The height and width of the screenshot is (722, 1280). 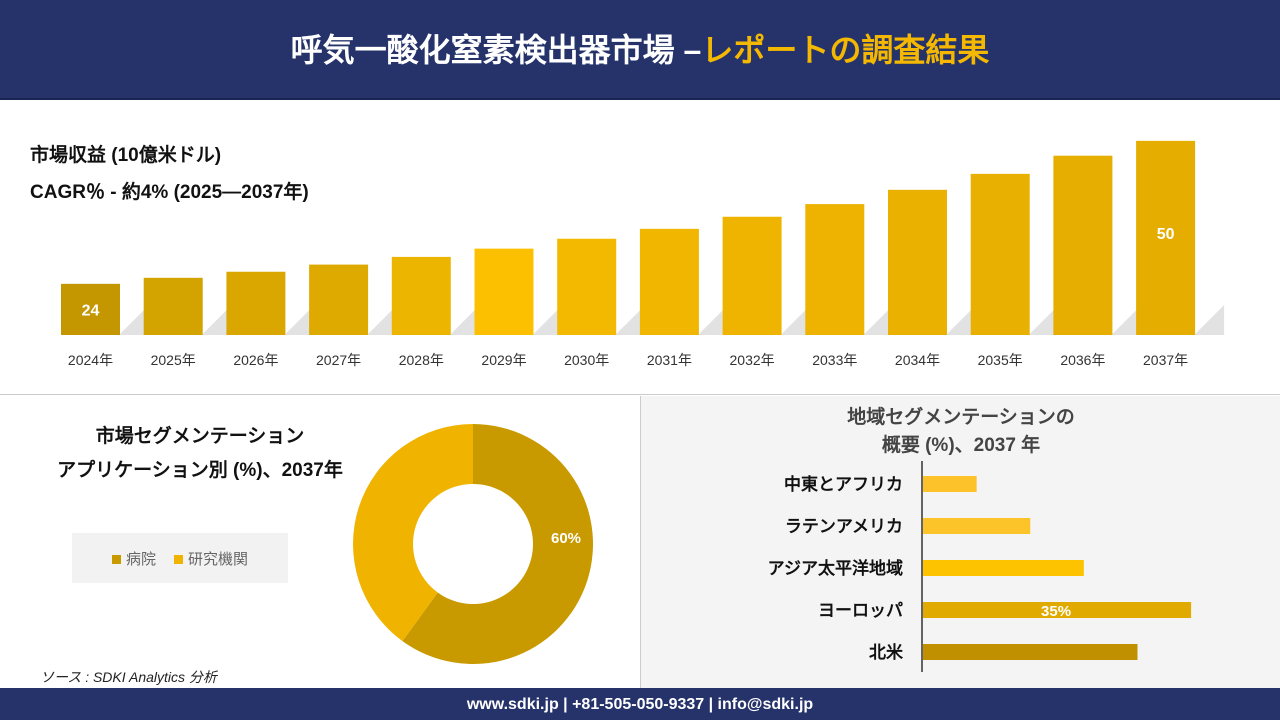 I want to click on header-banner: 呼気一酸化窒素検出器市場 –レポートの調査結果, so click(x=640, y=50).